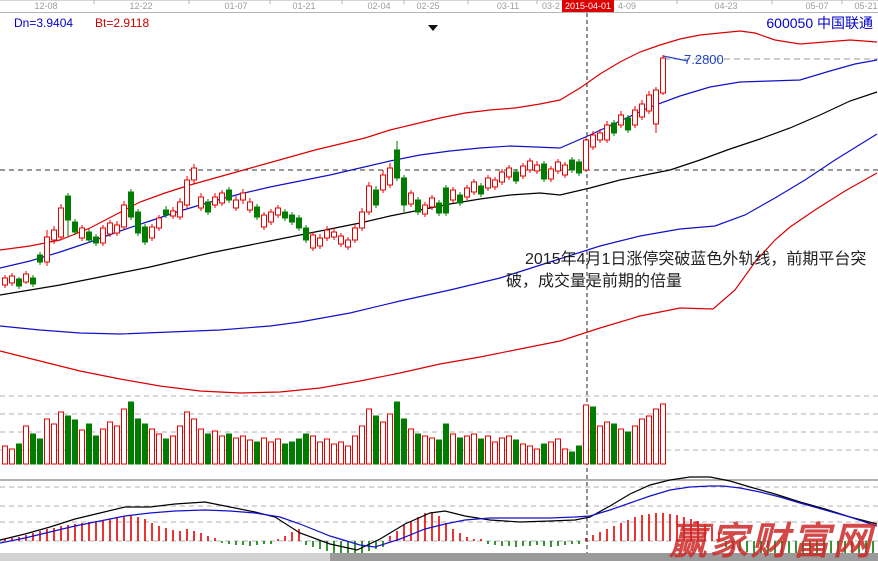  I want to click on annotation-line-2: 破，成交量是前期的倍量, so click(594, 281).